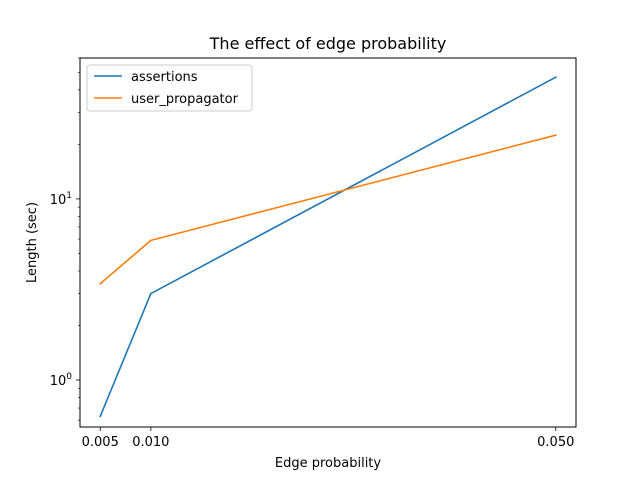 This screenshot has width=640, height=480. Describe the element at coordinates (328, 43) in the screenshot. I see `chart-title: The effect of edge probability` at that location.